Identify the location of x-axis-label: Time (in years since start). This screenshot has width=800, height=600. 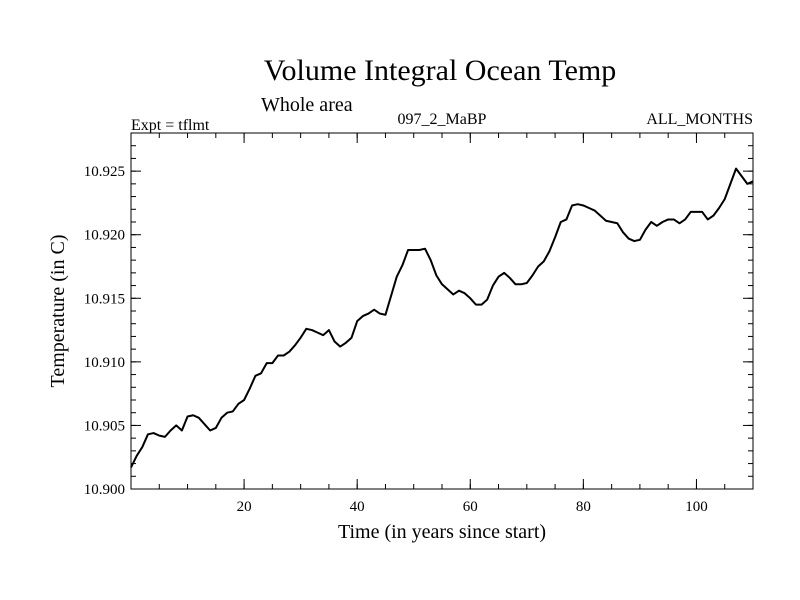
(442, 532).